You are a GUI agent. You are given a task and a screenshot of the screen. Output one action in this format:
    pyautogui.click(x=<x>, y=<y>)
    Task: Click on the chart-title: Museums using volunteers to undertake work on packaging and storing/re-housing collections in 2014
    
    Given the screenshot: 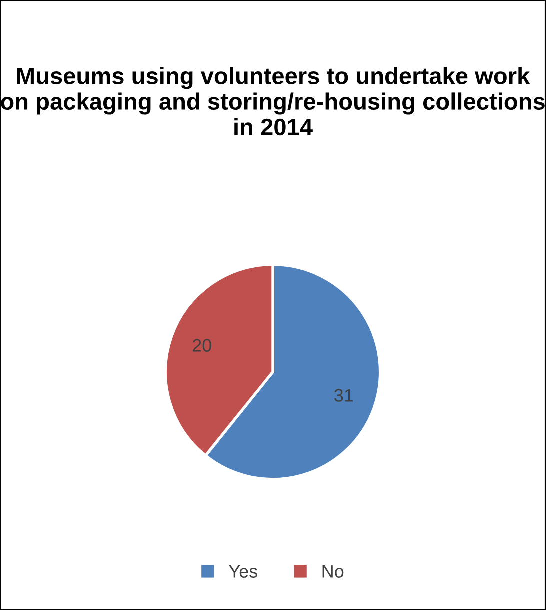 What is the action you would take?
    pyautogui.click(x=273, y=101)
    